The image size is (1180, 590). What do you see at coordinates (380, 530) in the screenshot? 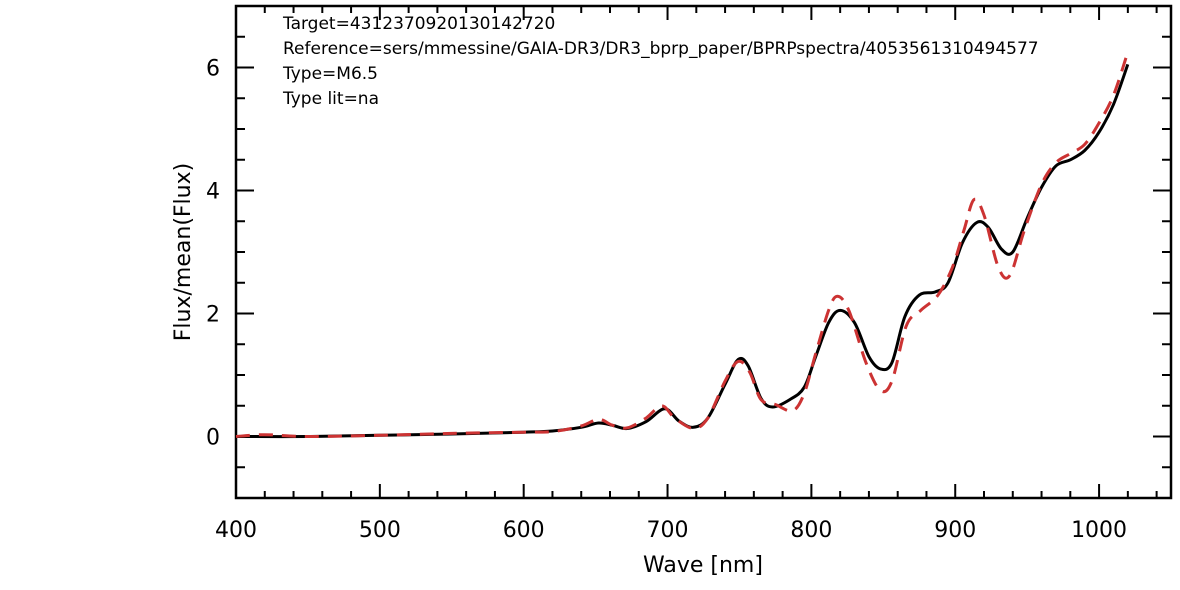
I see `x-tick-label: 500` at bounding box center [380, 530].